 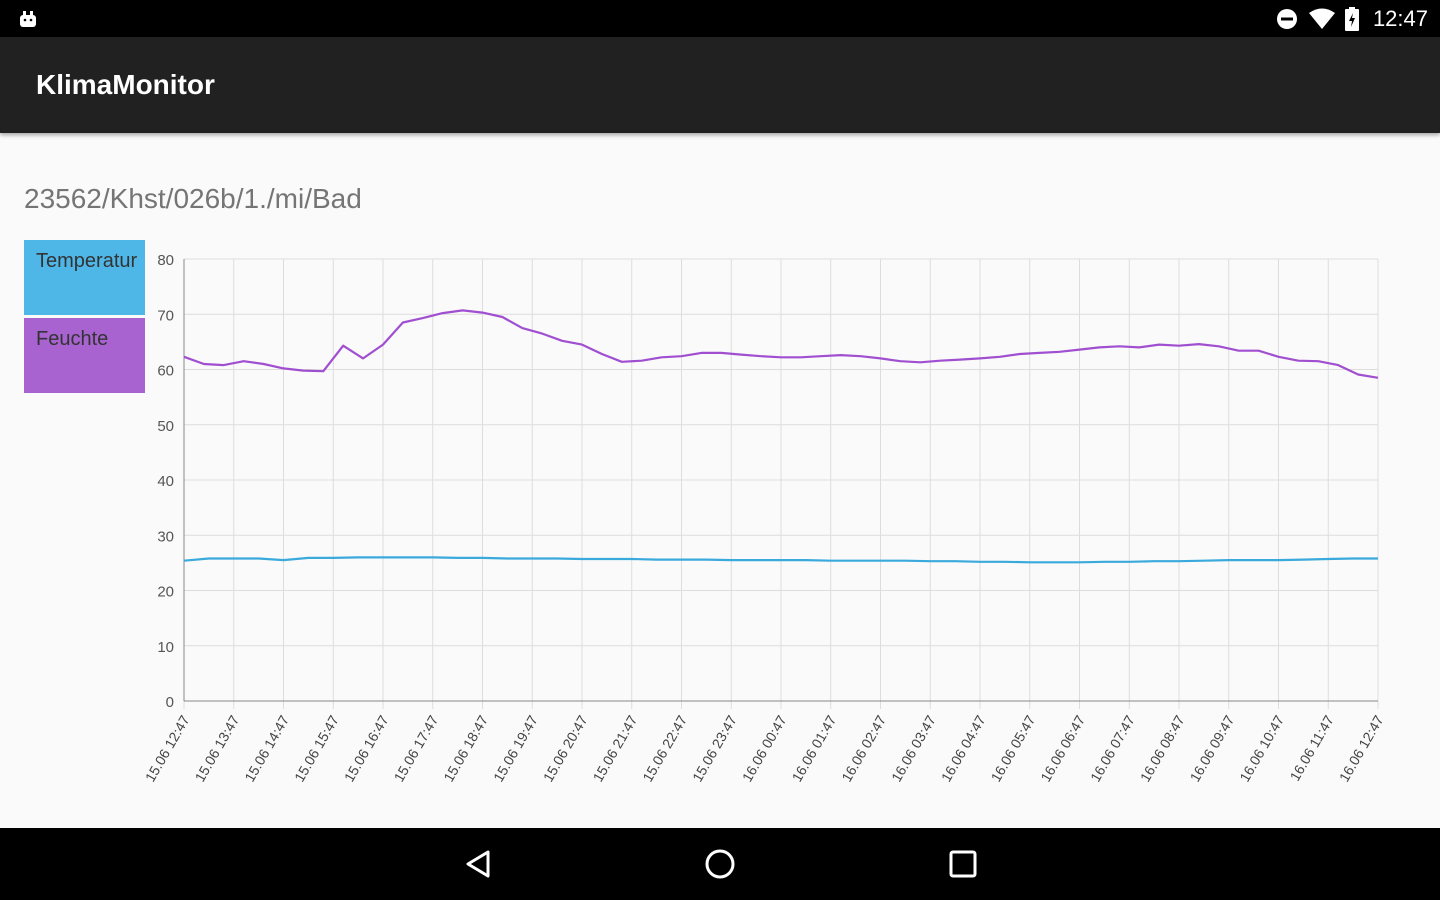 What do you see at coordinates (478, 864) in the screenshot?
I see `back-icon` at bounding box center [478, 864].